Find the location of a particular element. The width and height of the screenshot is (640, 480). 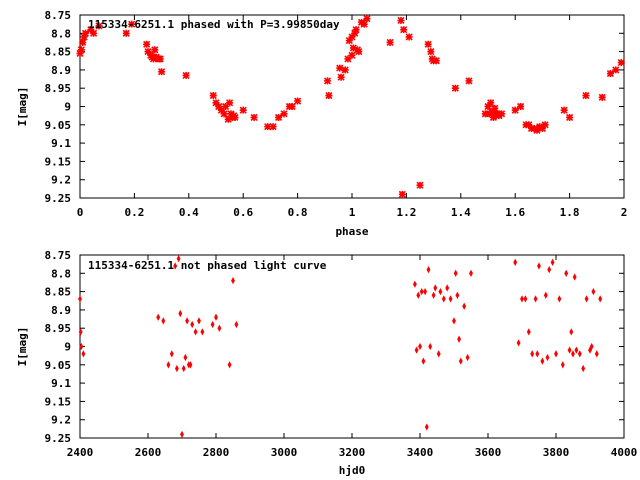

unphased-y-tick-label: 8.8 is located at coordinates (61, 273).